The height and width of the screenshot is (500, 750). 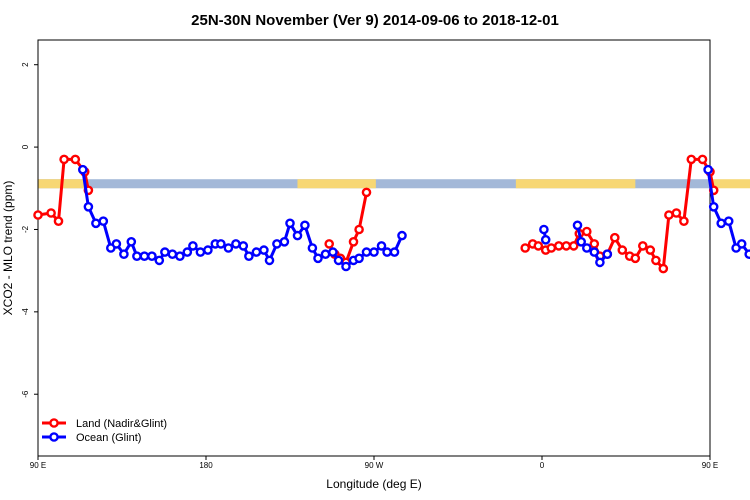 What do you see at coordinates (8, 248) in the screenshot?
I see `y-axis-label: XCO2 - MLO trend (ppm)` at bounding box center [8, 248].